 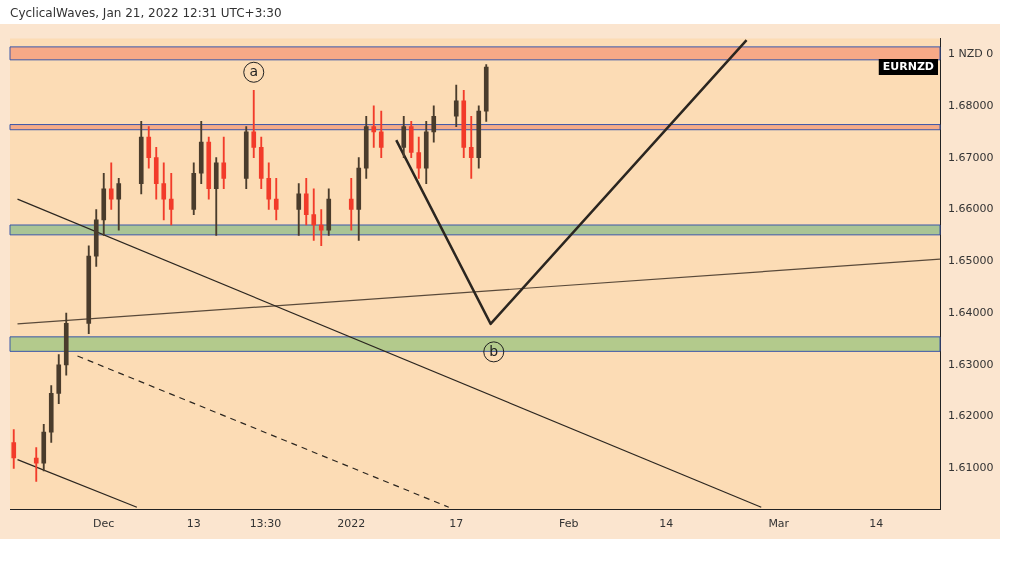 What do you see at coordinates (971, 53) in the screenshot?
I see `y-tick-label: 1 NZD 0` at bounding box center [971, 53].